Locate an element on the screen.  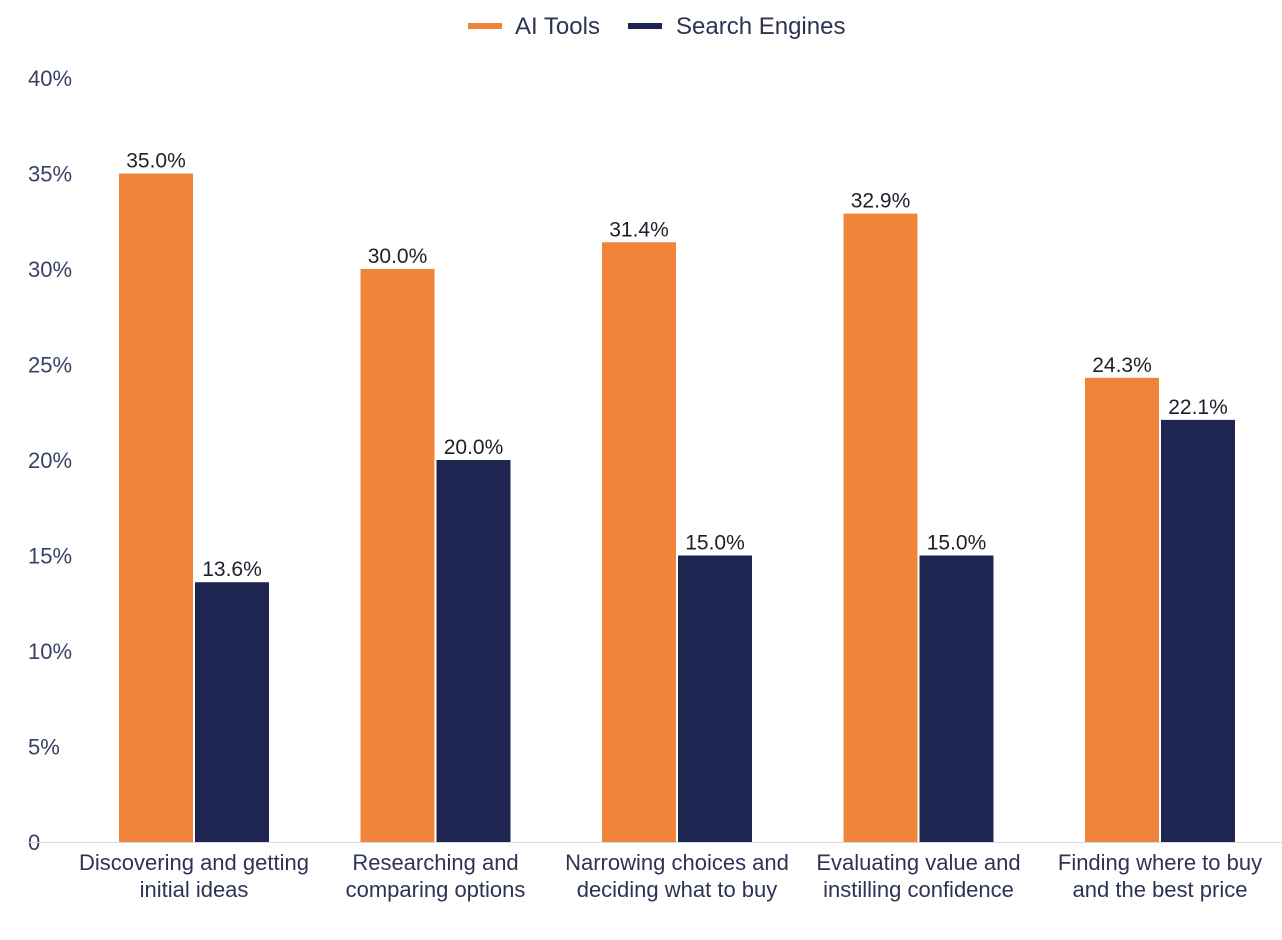
y-tick-label: 35% is located at coordinates (50, 174).